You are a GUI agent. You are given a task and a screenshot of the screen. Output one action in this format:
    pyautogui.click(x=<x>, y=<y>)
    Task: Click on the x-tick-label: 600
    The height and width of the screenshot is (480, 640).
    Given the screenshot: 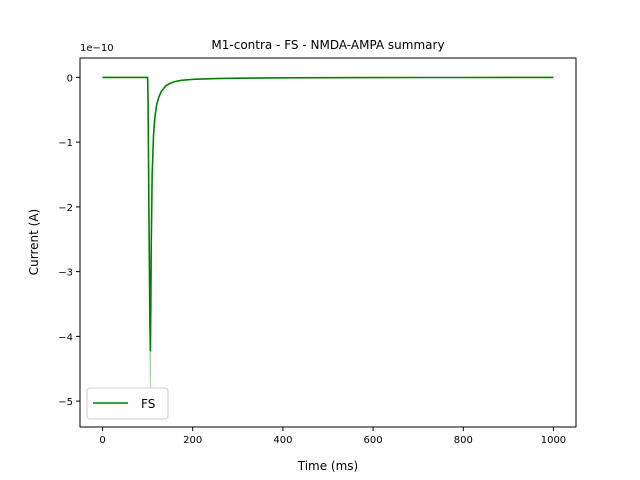 What is the action you would take?
    pyautogui.click(x=373, y=440)
    